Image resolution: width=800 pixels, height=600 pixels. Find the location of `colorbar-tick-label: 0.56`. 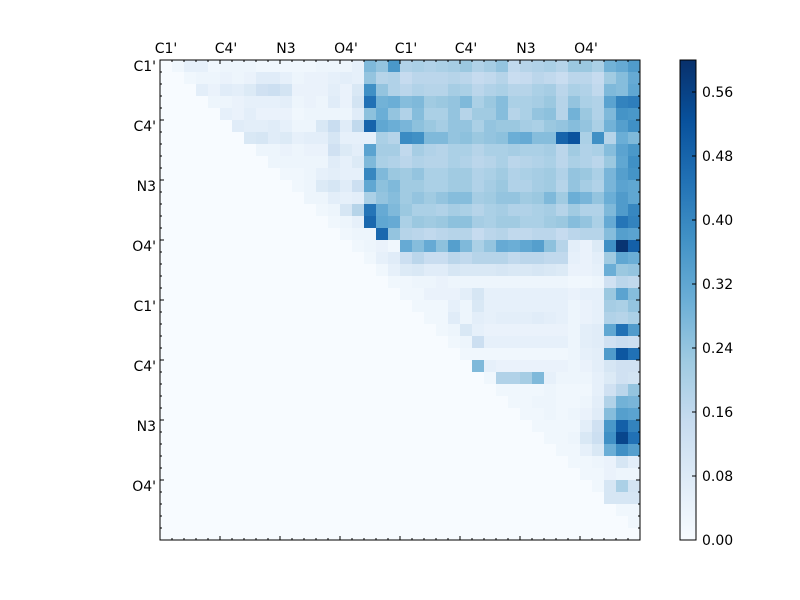

colorbar-tick-label: 0.56 is located at coordinates (717, 93).